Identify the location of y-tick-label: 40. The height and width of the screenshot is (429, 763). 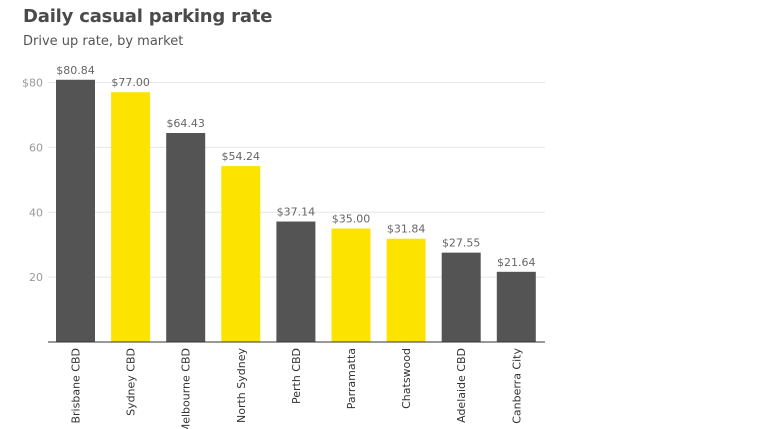
(36, 212).